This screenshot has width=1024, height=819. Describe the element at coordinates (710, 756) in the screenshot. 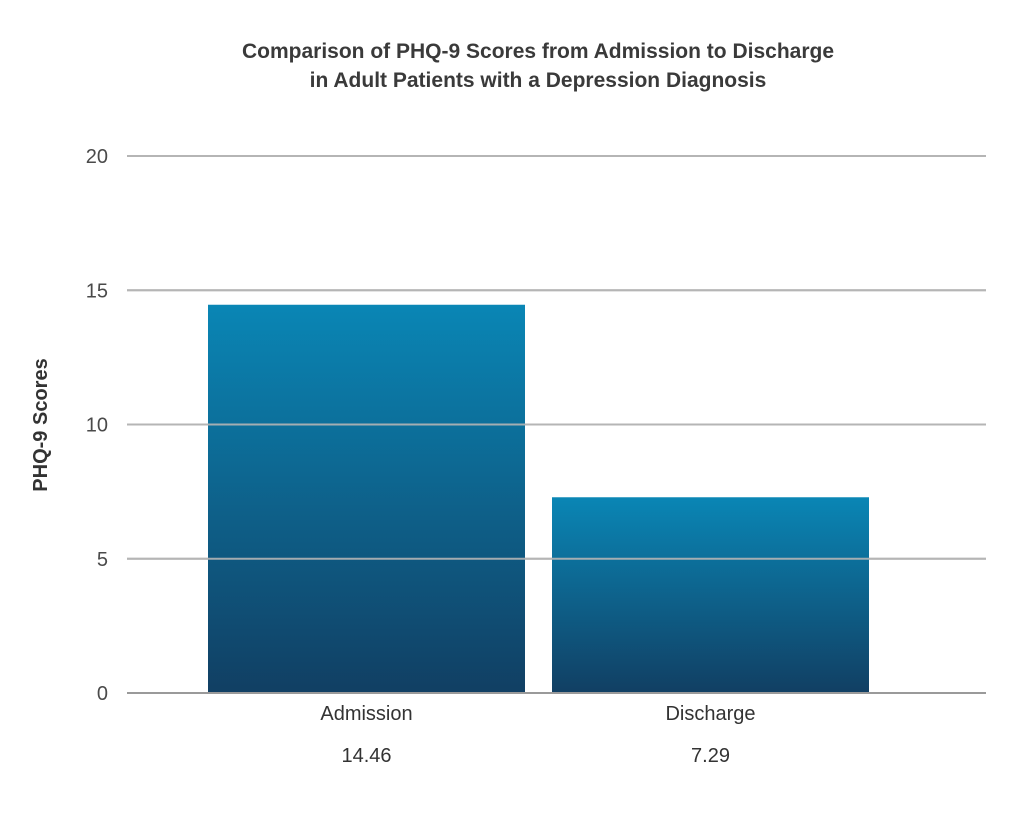

I see `data-label: 7.29` at that location.